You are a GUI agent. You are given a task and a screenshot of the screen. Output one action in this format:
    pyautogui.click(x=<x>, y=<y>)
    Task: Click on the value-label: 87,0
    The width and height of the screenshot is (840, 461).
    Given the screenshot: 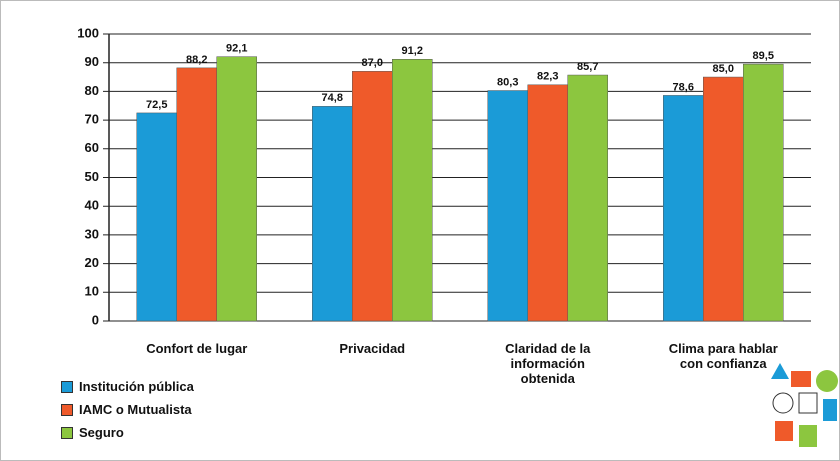 What is the action you would take?
    pyautogui.click(x=372, y=63)
    